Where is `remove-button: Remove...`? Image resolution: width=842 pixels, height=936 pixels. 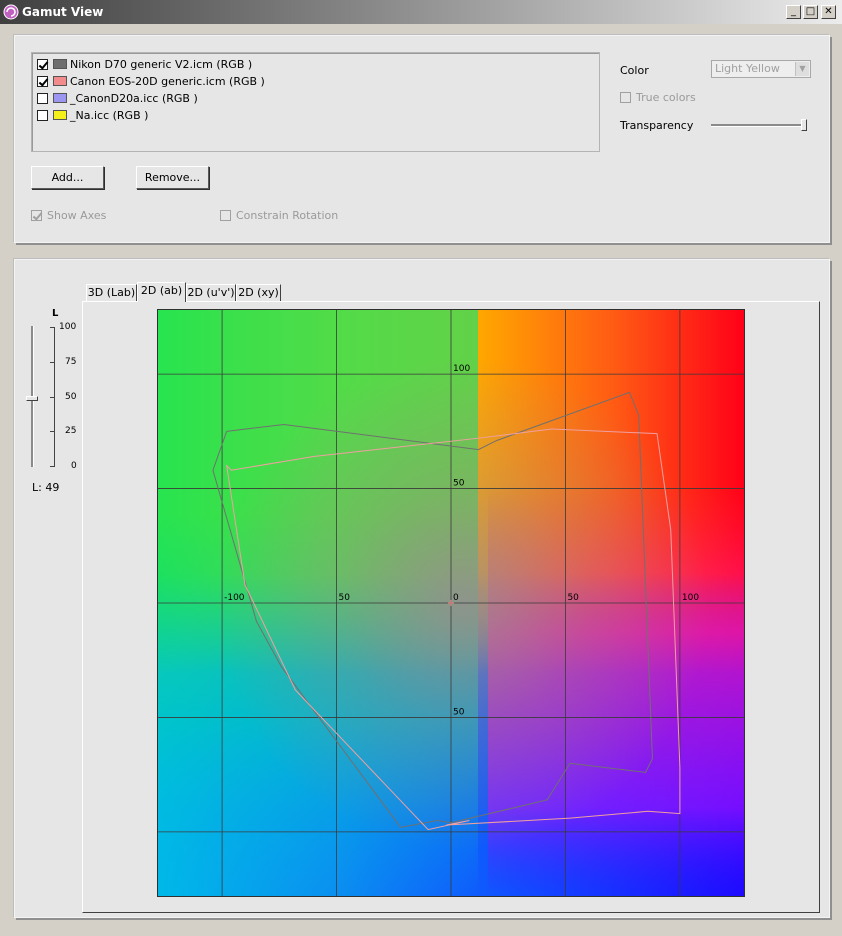
remove-button: Remove... is located at coordinates (172, 177).